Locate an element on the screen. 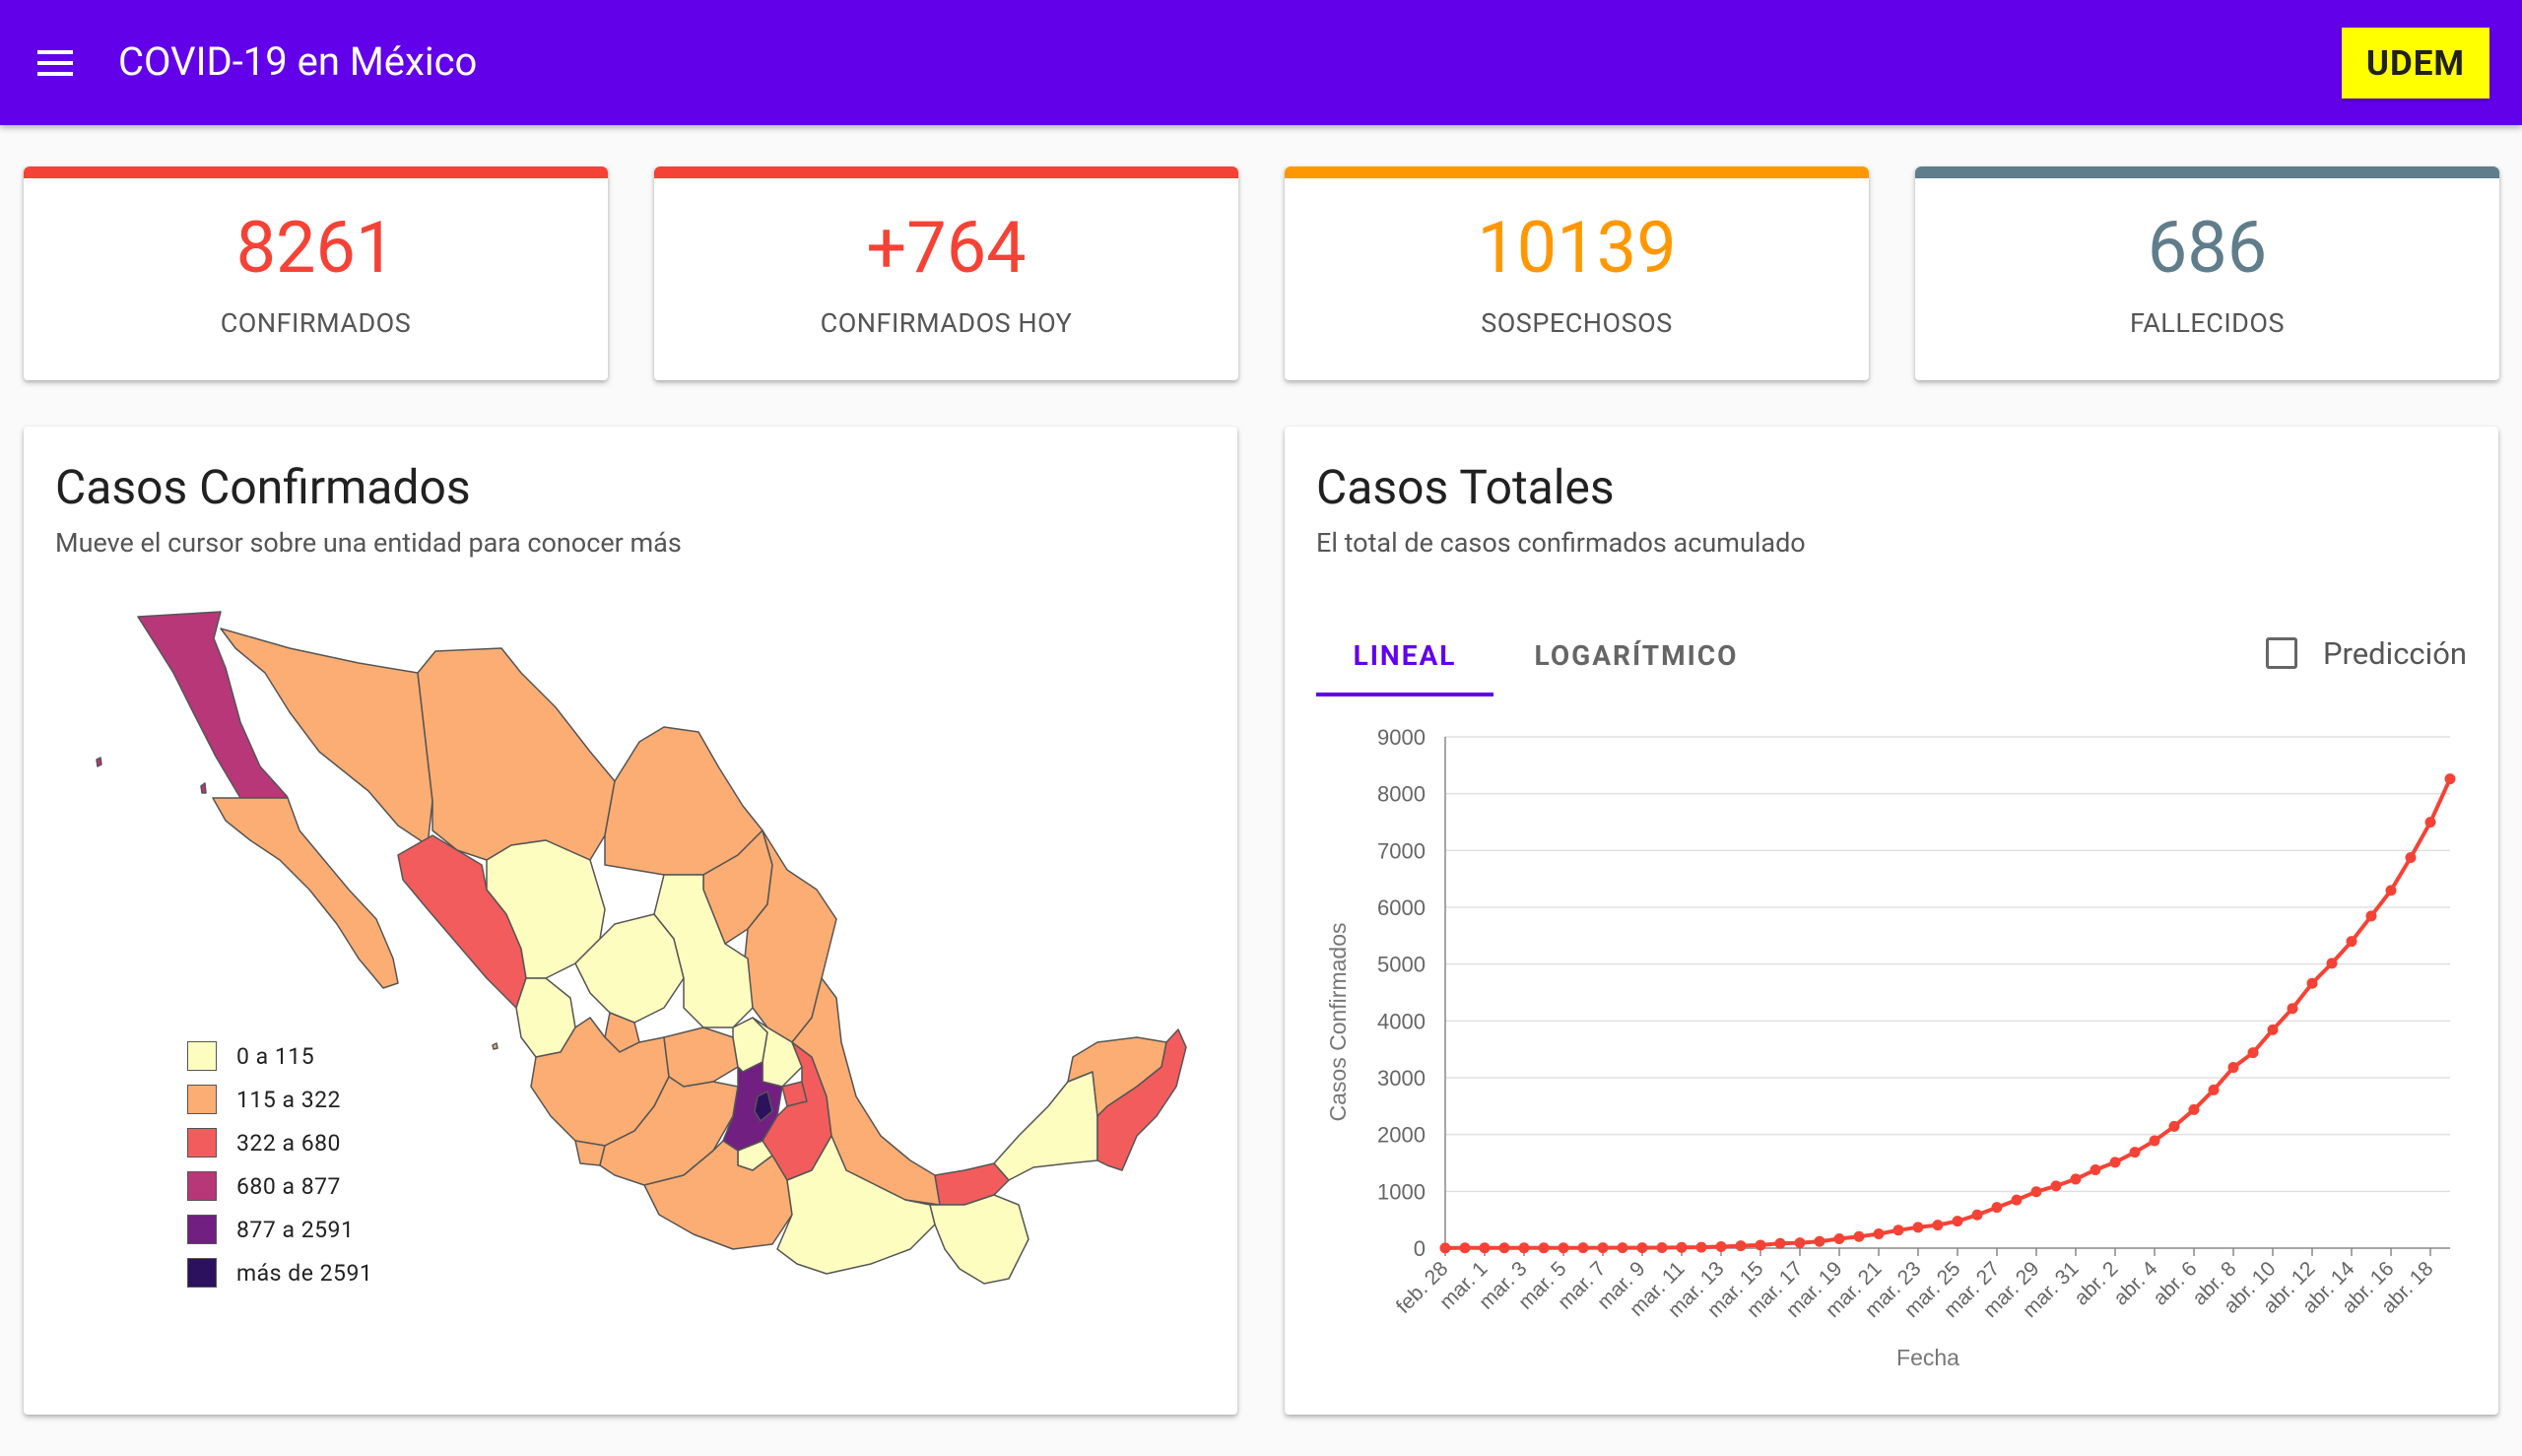 Image resolution: width=2522 pixels, height=1456 pixels. tab-label: LINEAL is located at coordinates (1405, 655).